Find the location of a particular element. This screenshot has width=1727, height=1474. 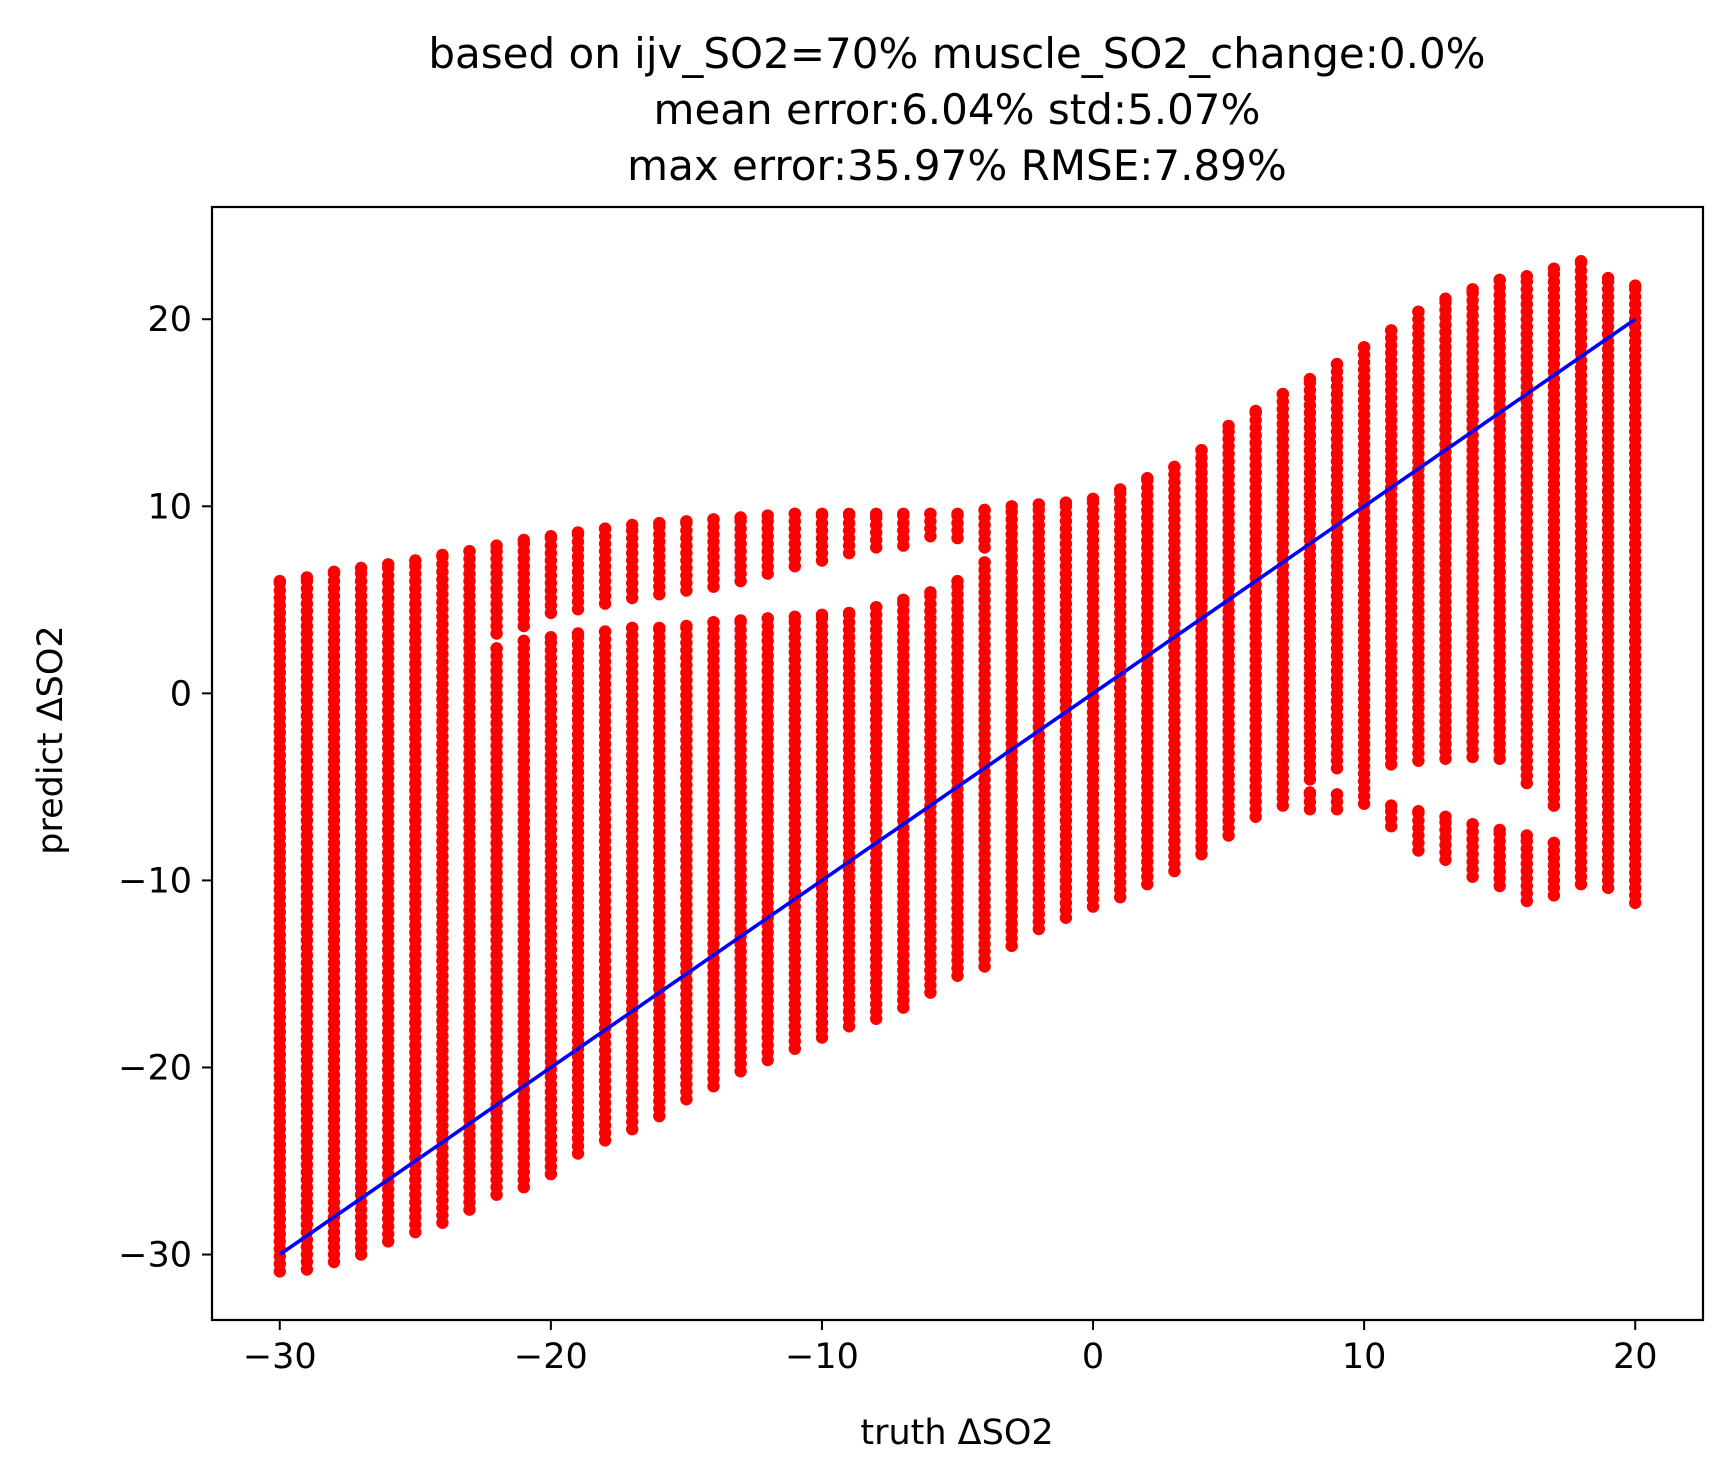

y-tick-label: −30 is located at coordinates (155, 1256).